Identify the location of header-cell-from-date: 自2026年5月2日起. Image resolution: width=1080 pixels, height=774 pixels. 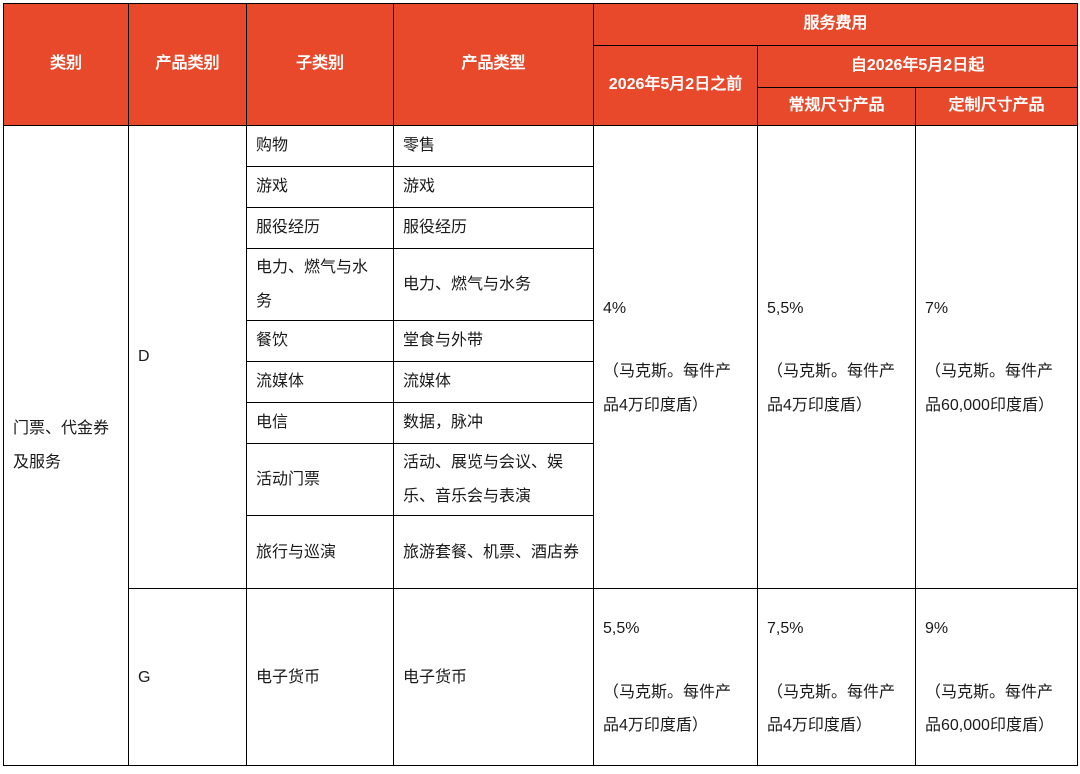
(917, 66).